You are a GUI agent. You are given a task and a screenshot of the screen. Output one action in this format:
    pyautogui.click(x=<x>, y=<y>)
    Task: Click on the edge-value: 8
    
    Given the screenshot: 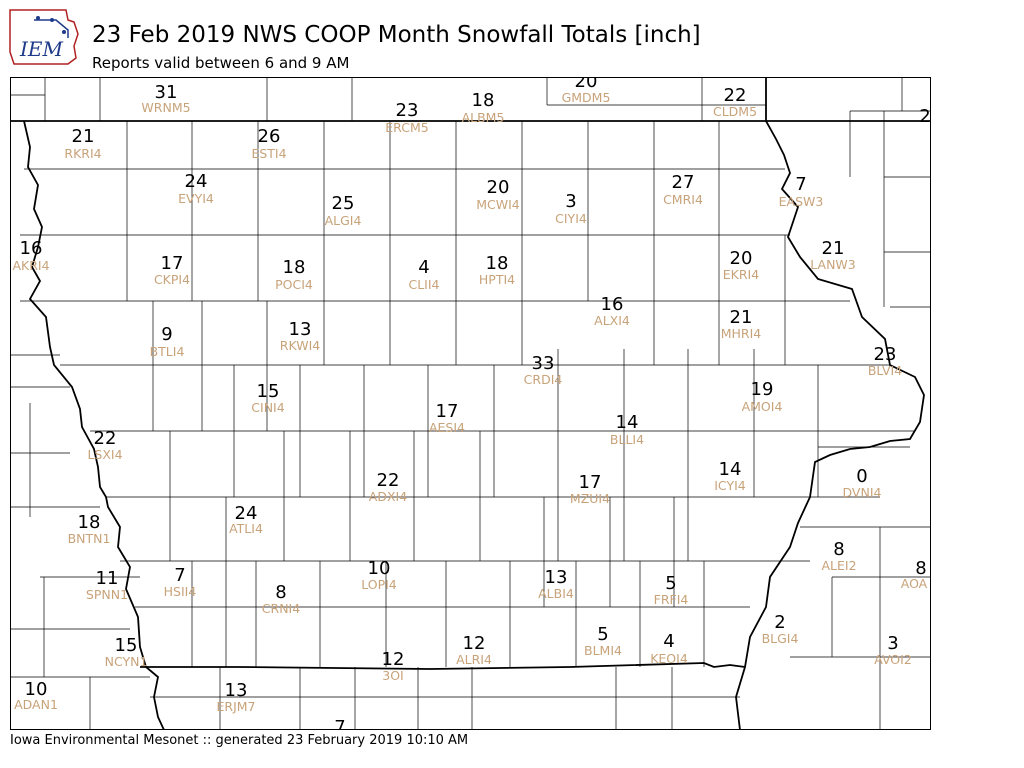 What is the action you would take?
    pyautogui.click(x=920, y=568)
    